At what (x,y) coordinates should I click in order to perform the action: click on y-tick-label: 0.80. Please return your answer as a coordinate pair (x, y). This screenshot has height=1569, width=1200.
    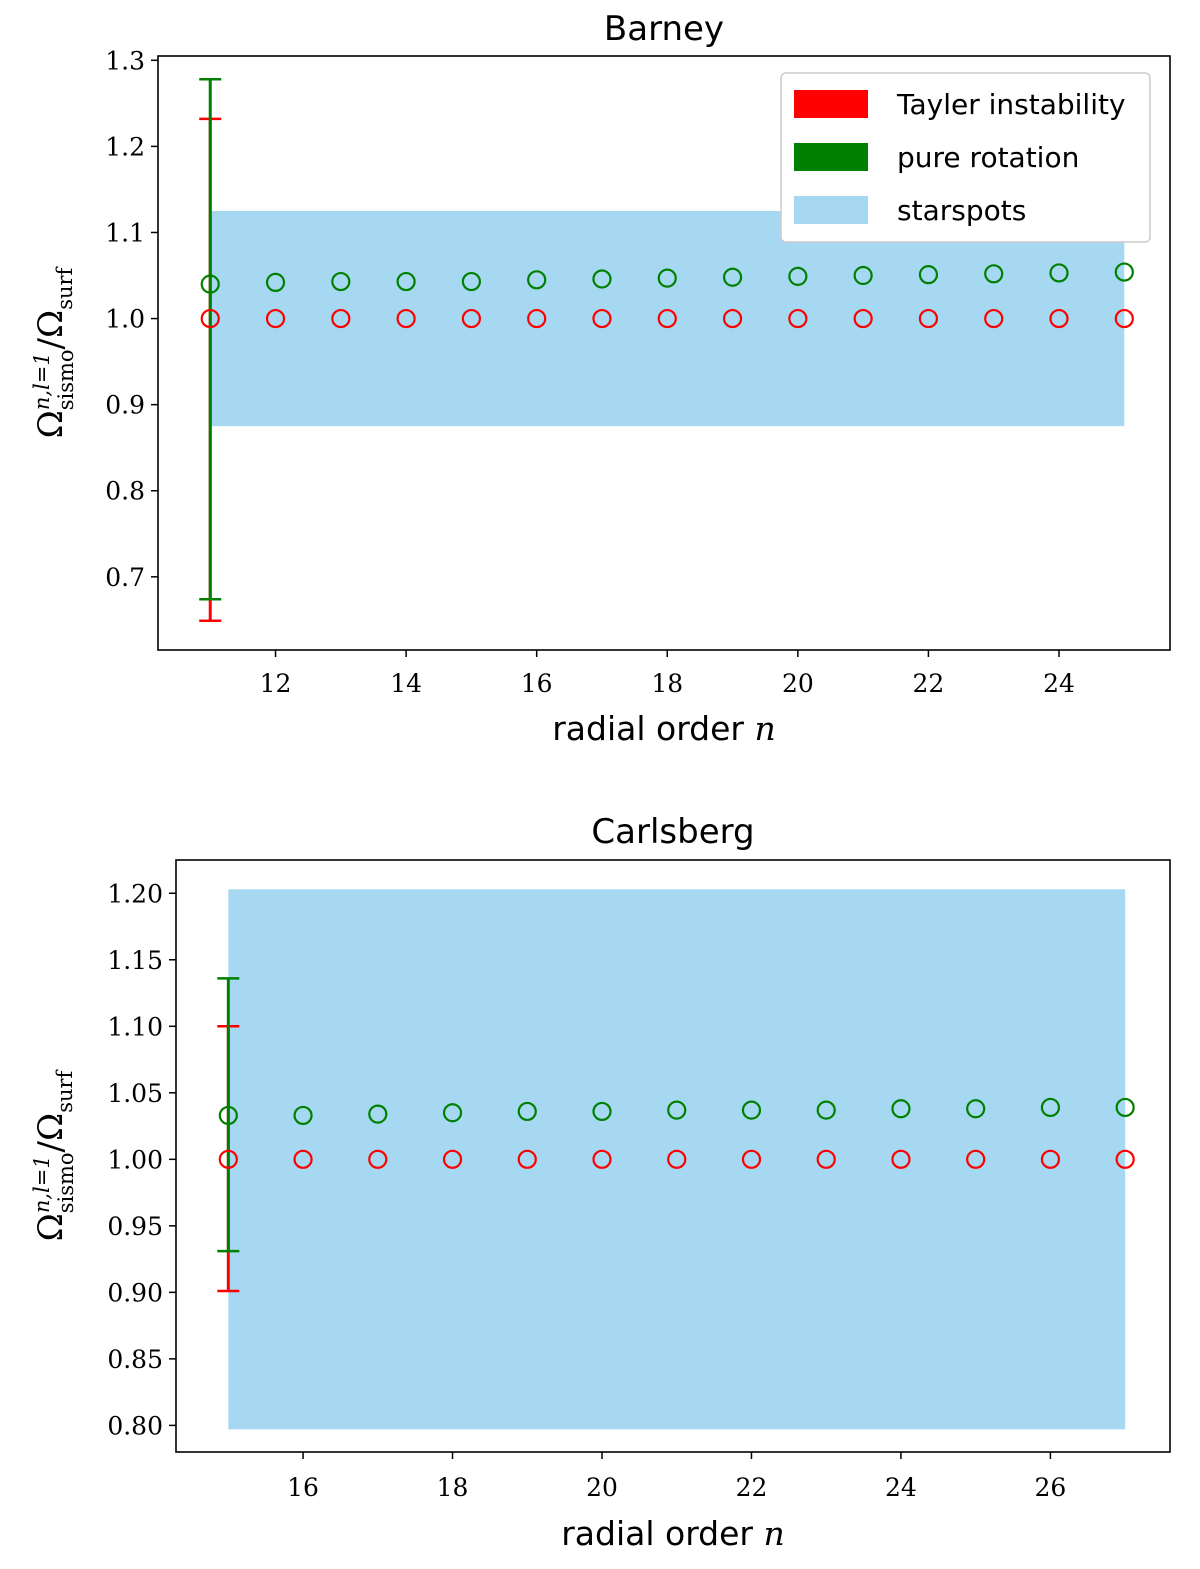
    Looking at the image, I should click on (135, 1425).